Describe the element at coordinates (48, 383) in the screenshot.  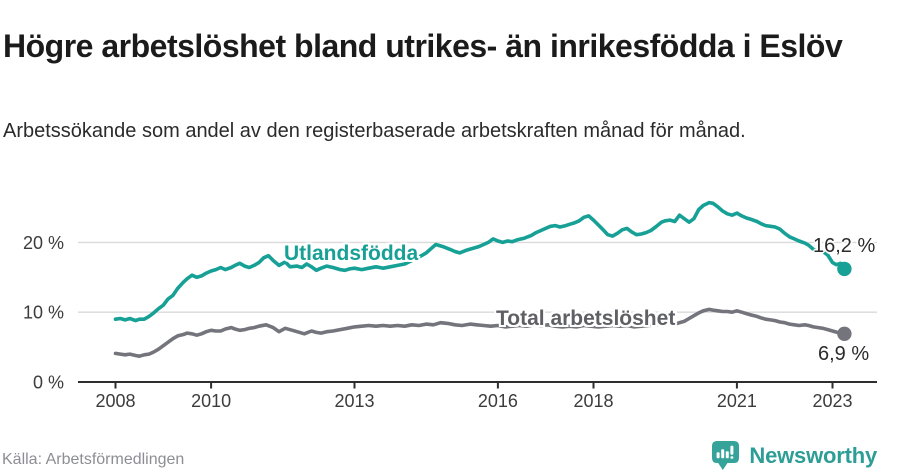
I see `y-tick-label-0: 0 %` at that location.